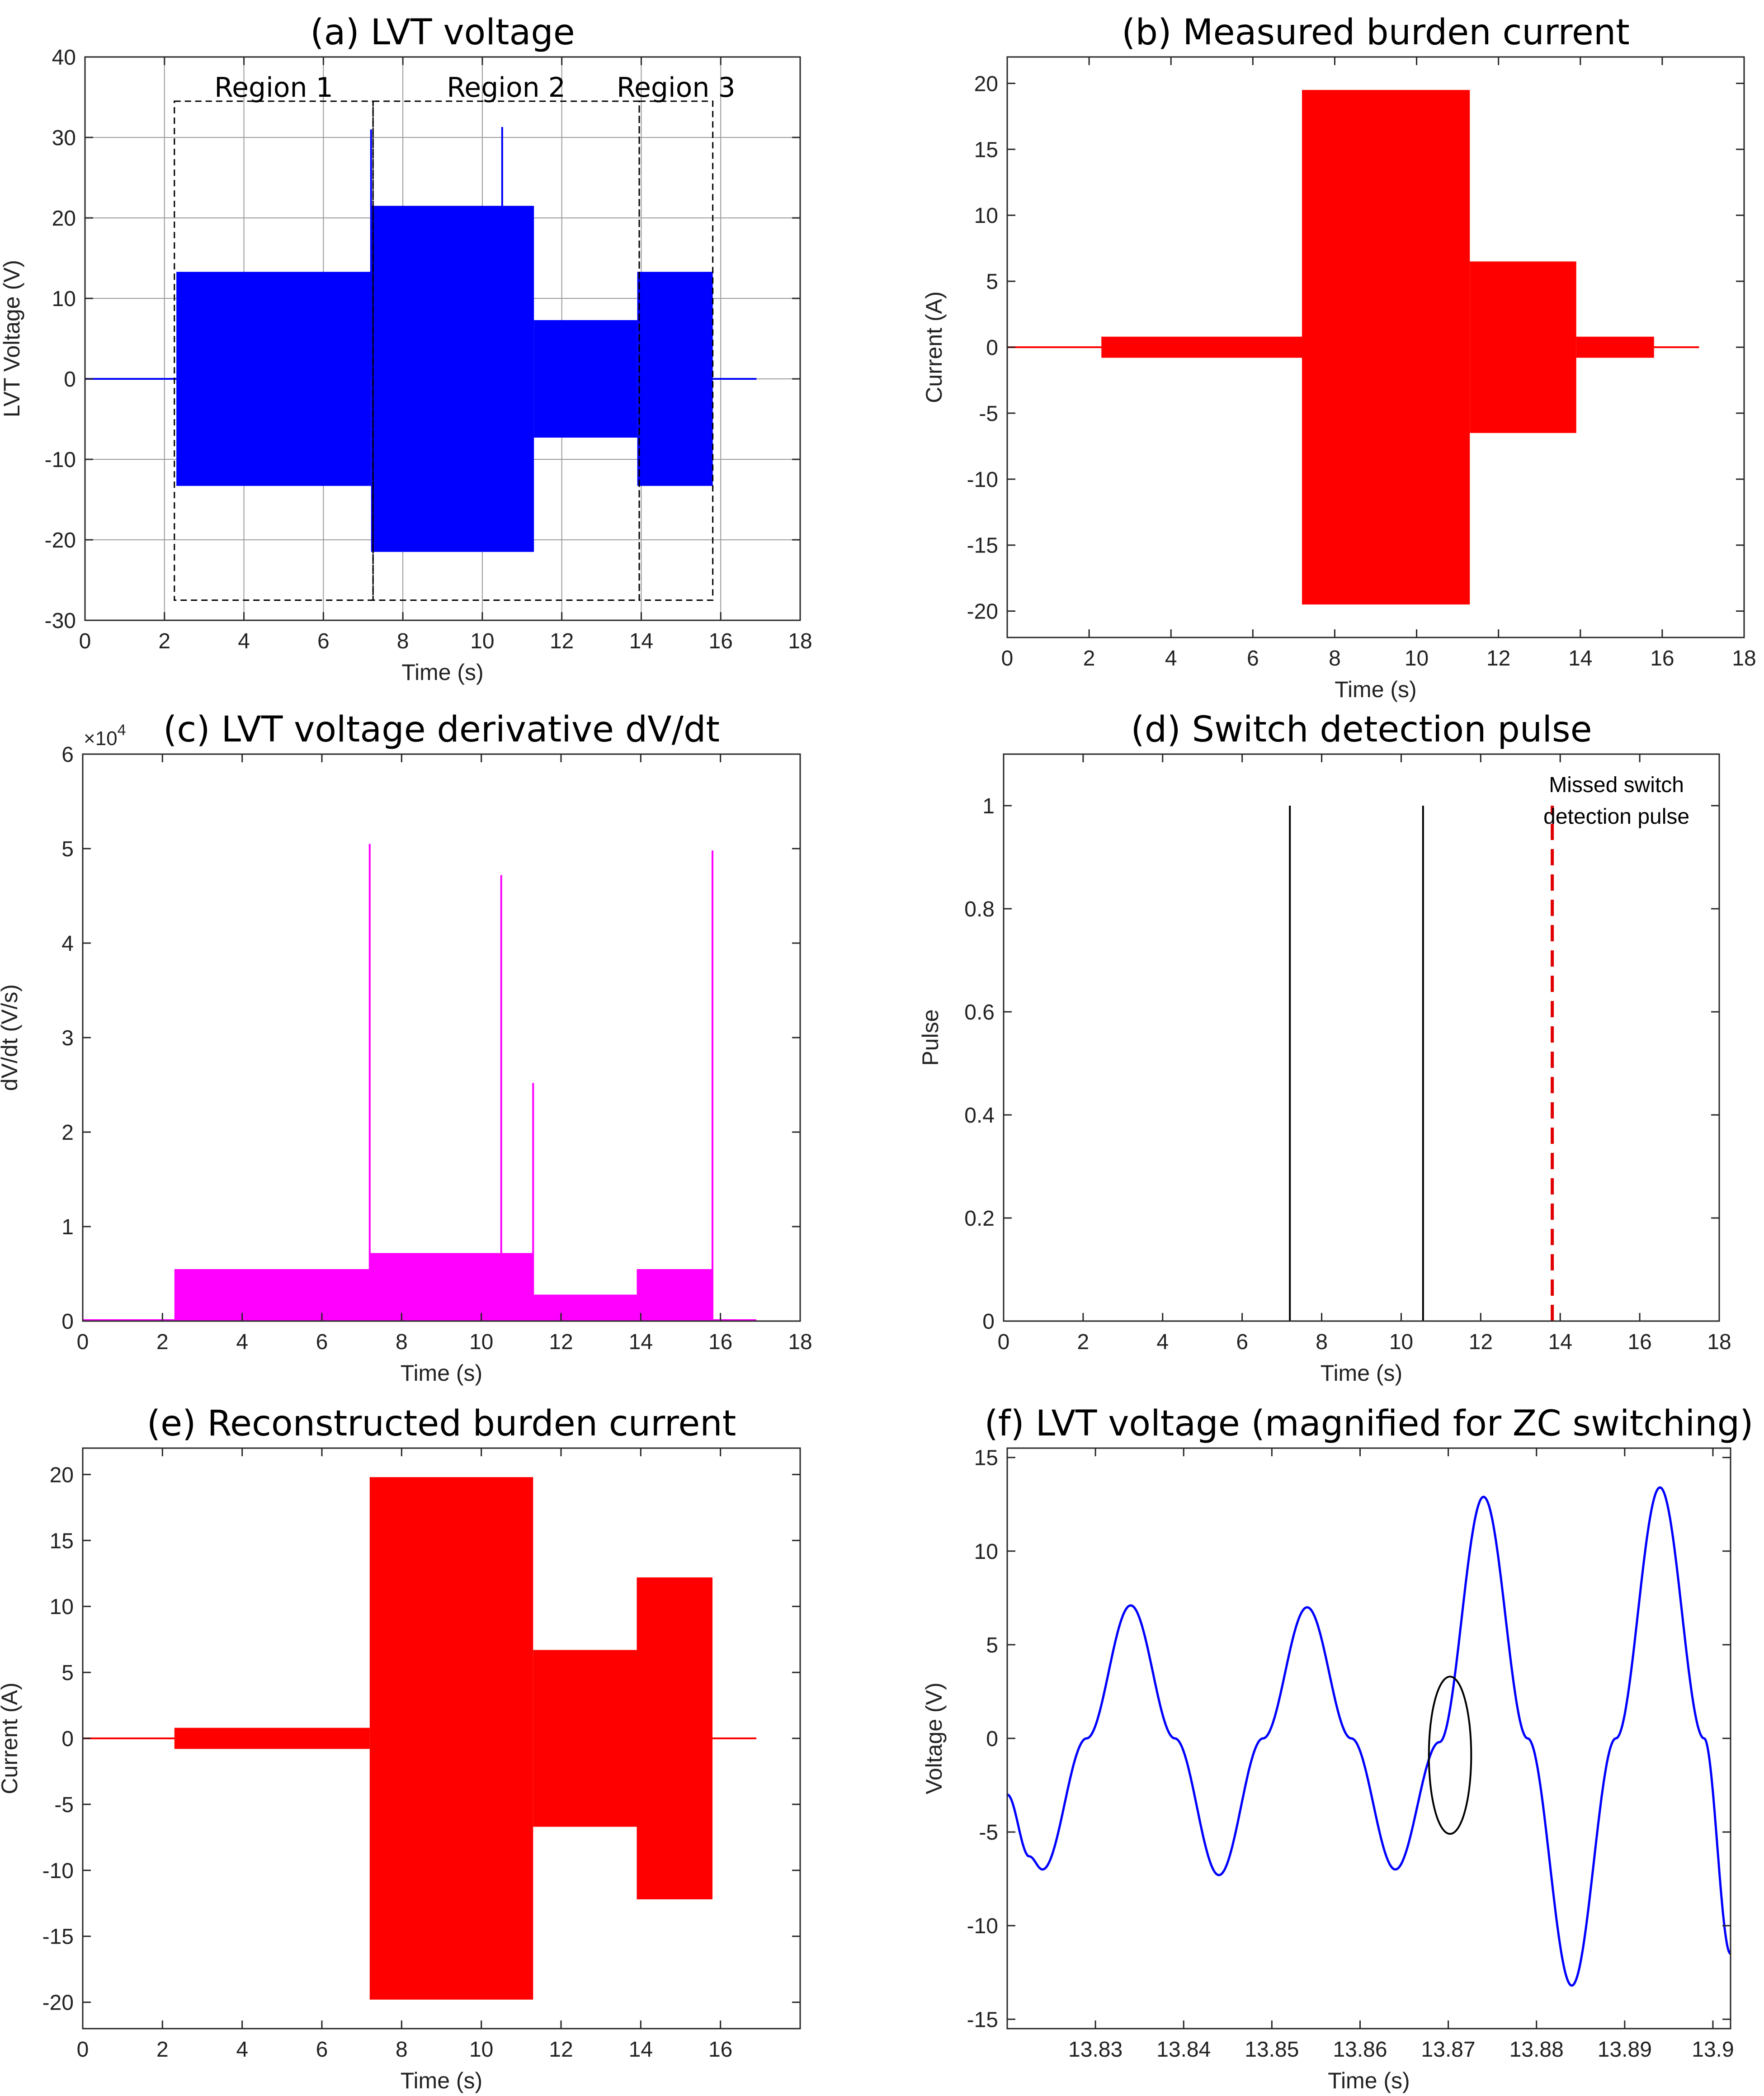 The width and height of the screenshot is (1764, 2096). Describe the element at coordinates (980, 1013) in the screenshot. I see `y-tick-label: 0.6` at that location.